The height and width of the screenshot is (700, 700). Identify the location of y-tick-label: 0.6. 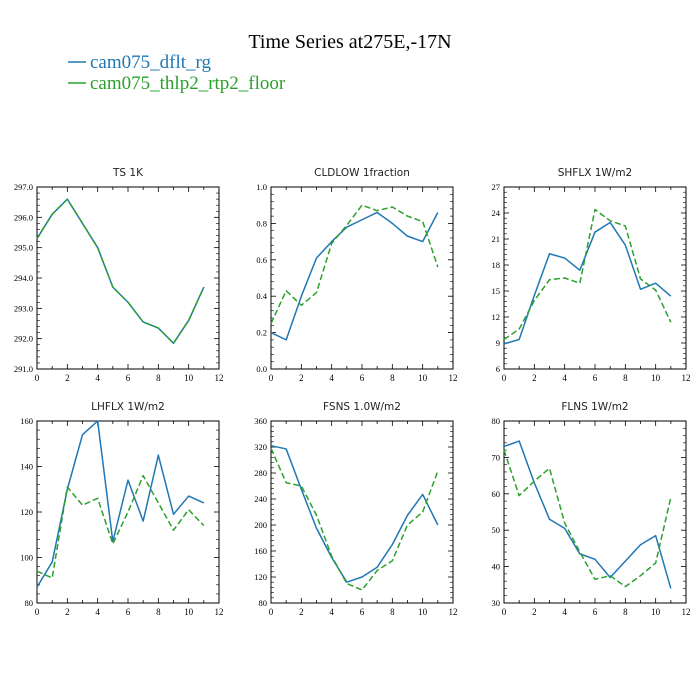
(261, 260).